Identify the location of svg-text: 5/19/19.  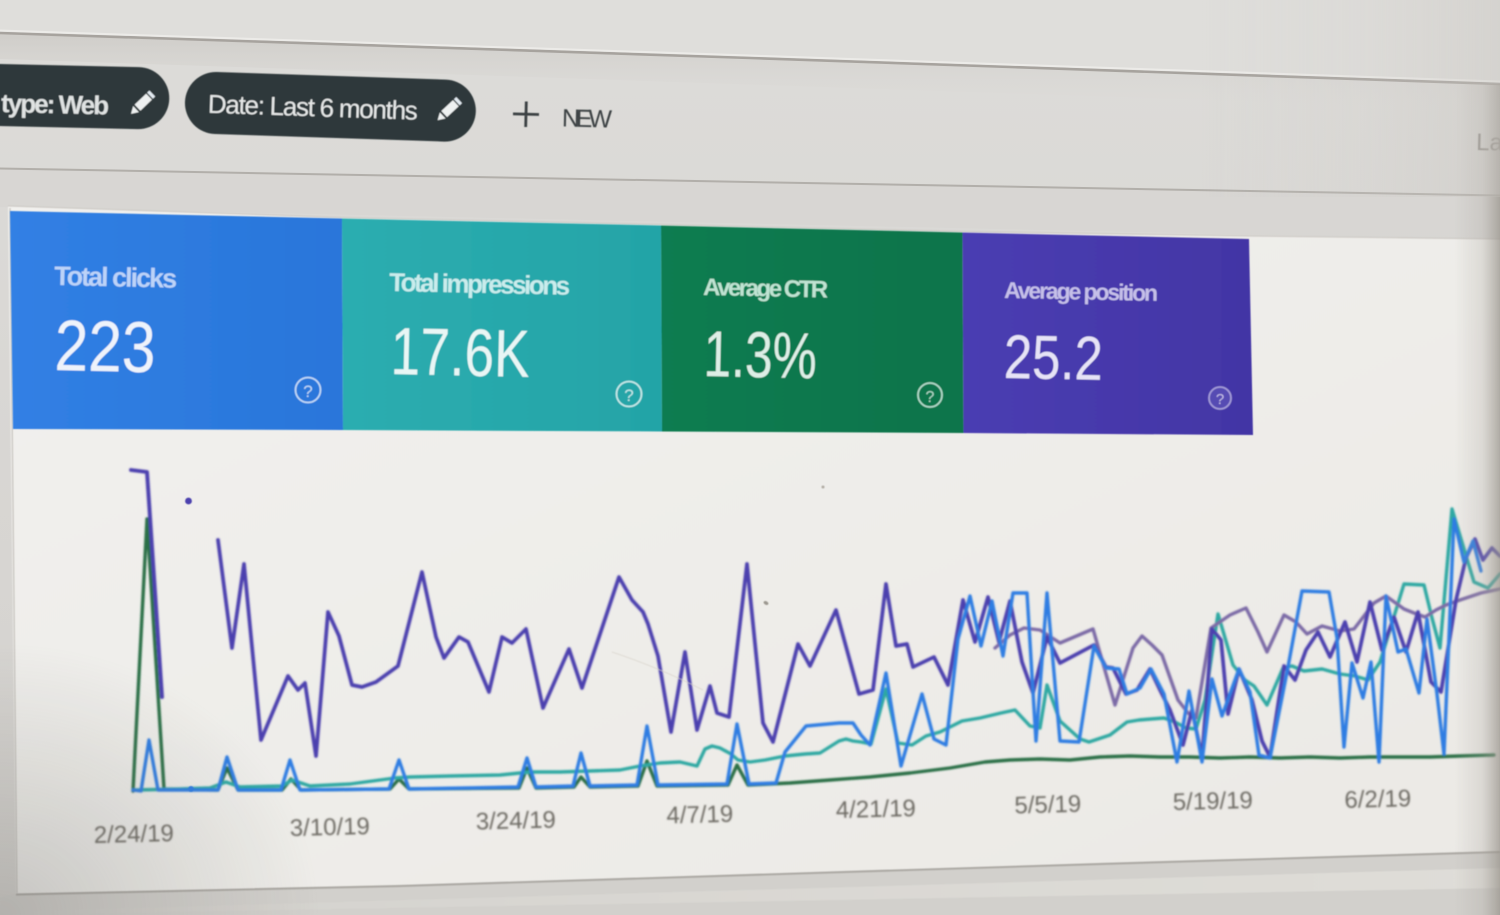
(1212, 801).